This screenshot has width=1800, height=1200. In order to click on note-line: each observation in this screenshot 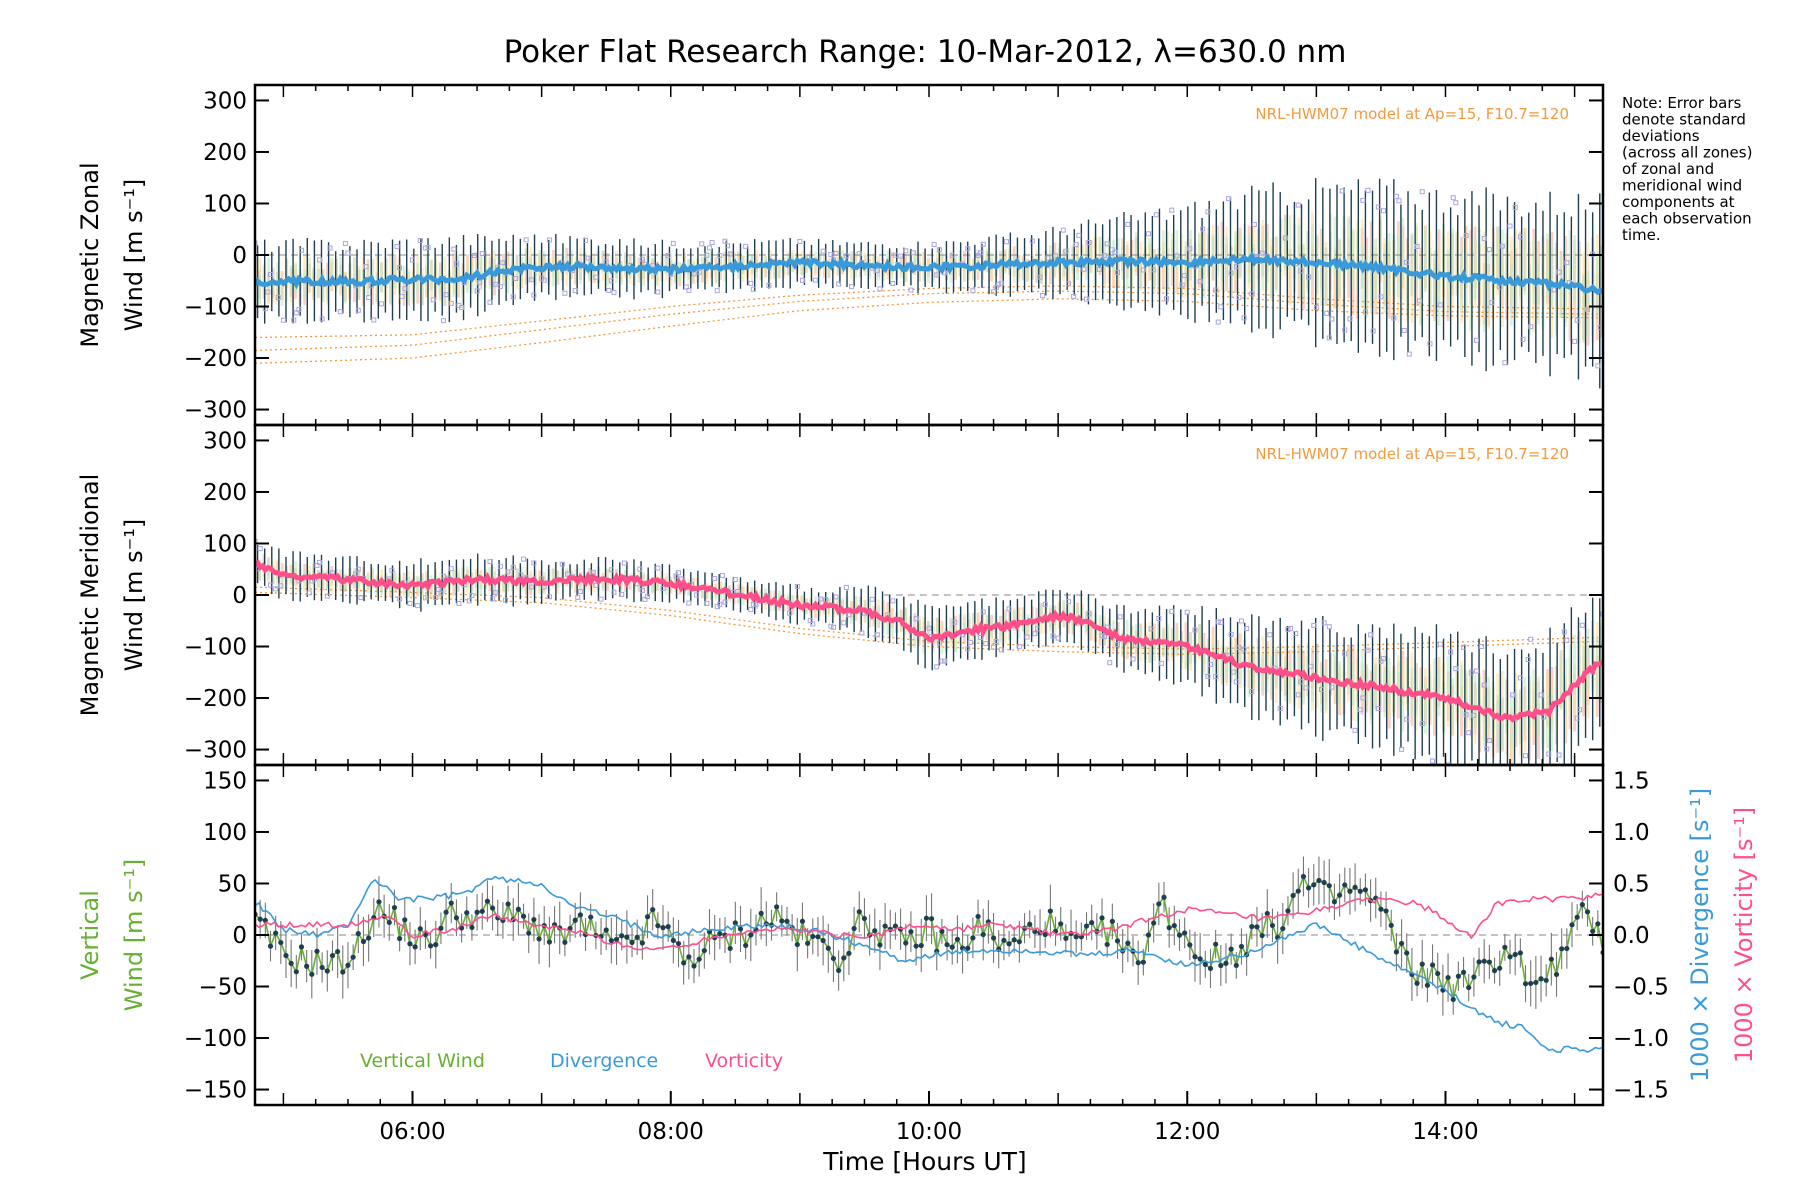, I will do `click(1687, 219)`.